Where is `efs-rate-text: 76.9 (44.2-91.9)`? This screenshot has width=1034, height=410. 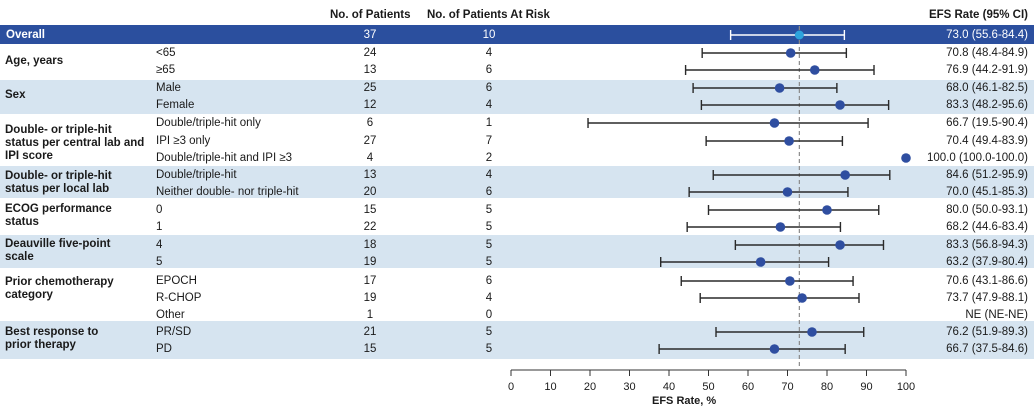 efs-rate-text: 76.9 (44.2-91.9) is located at coordinates (987, 70).